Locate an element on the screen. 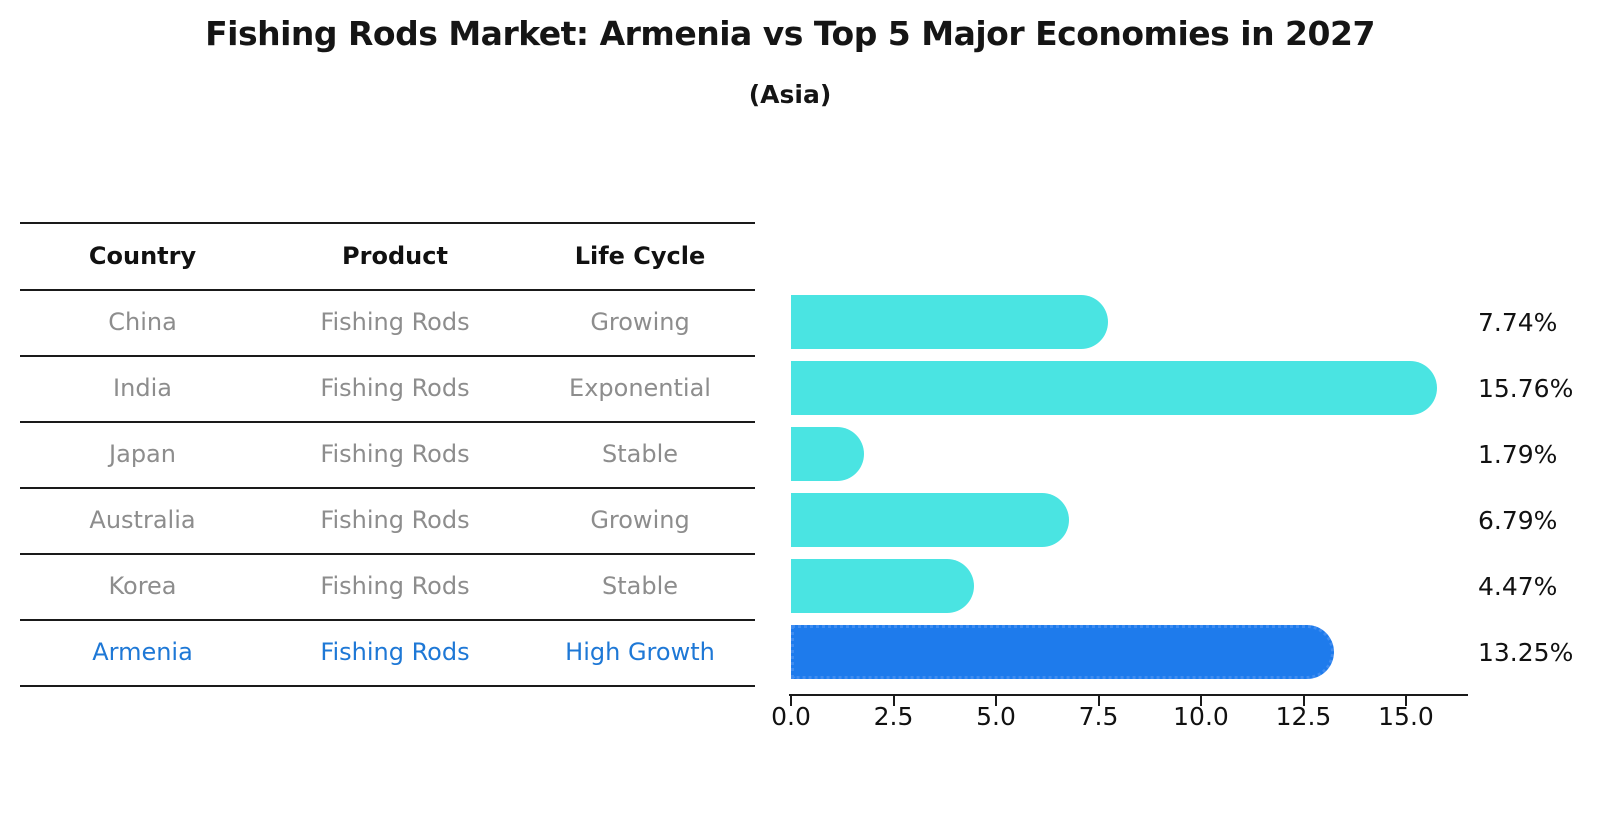 This screenshot has width=1604, height=823. cell-country: Korea is located at coordinates (142, 586).